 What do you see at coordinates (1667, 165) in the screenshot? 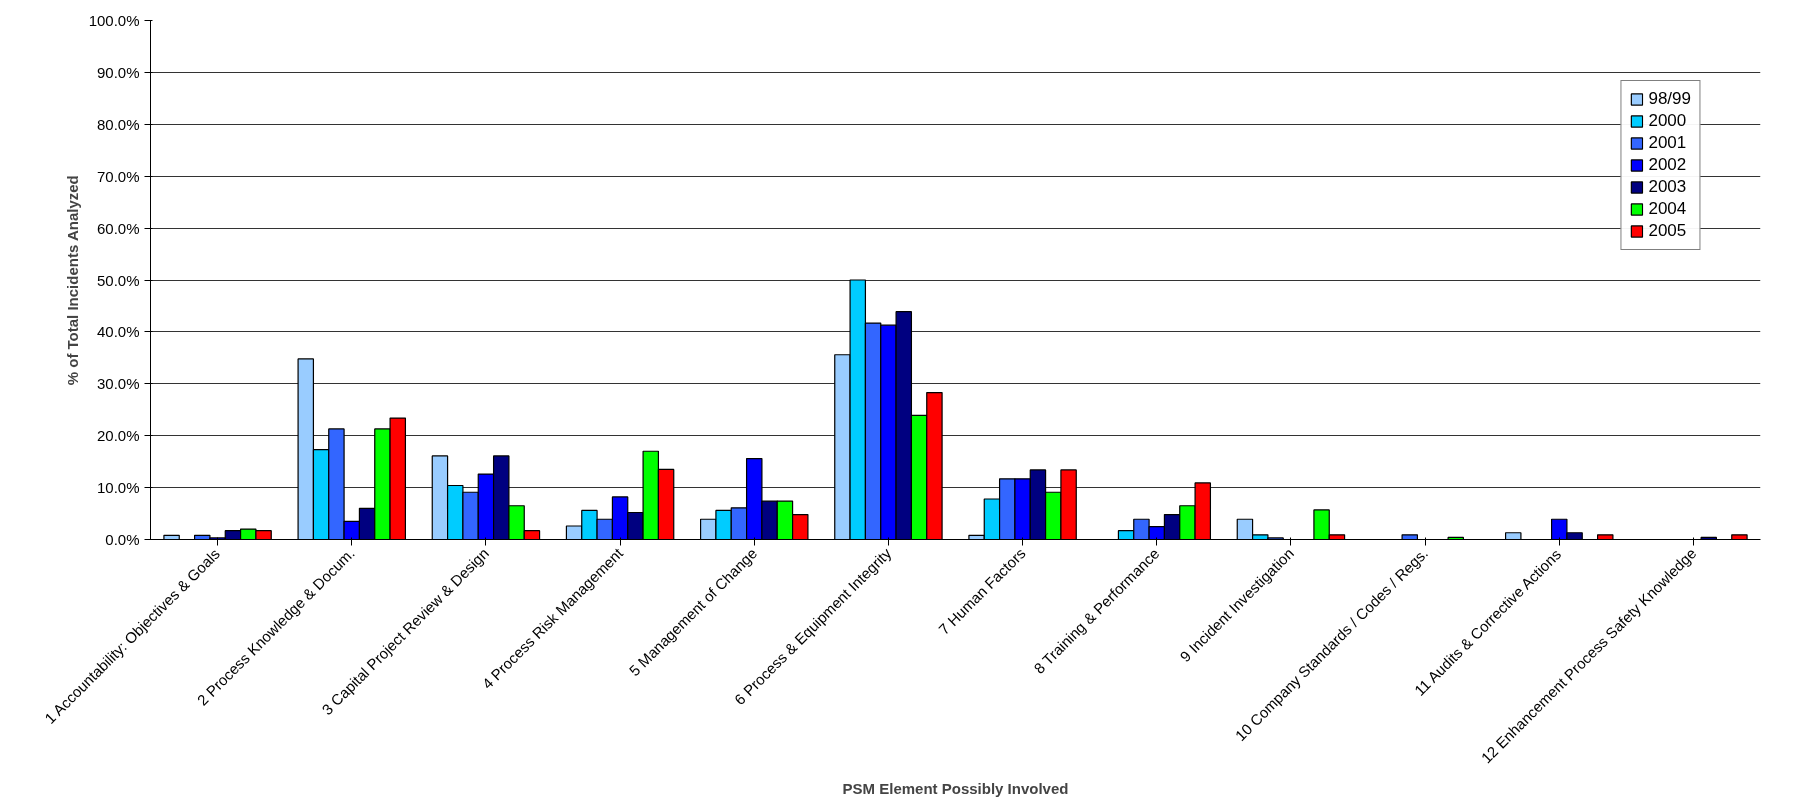
I see `legend-label: 2002` at bounding box center [1667, 165].